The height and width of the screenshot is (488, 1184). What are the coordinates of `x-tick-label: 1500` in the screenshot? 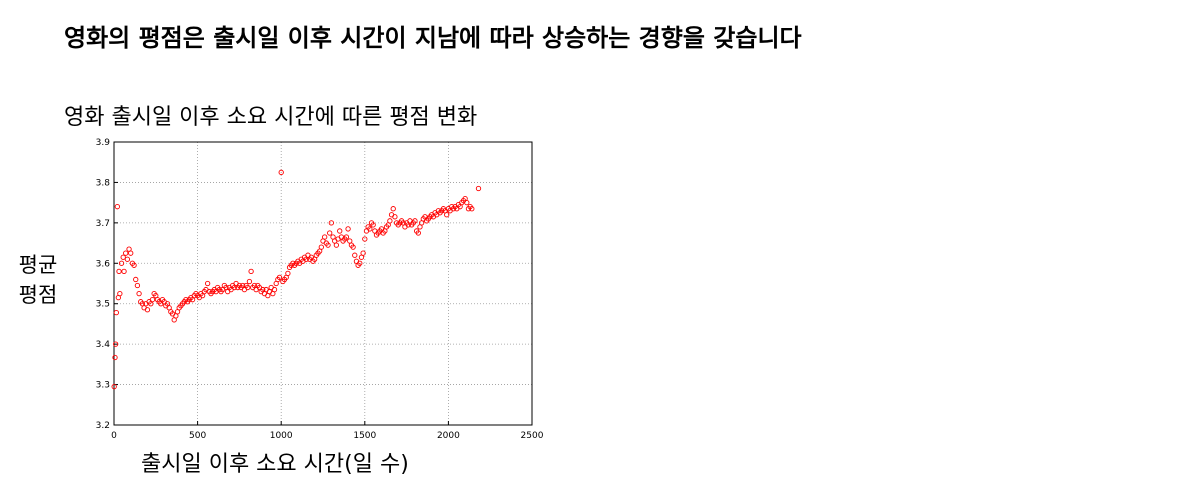 It's located at (364, 436).